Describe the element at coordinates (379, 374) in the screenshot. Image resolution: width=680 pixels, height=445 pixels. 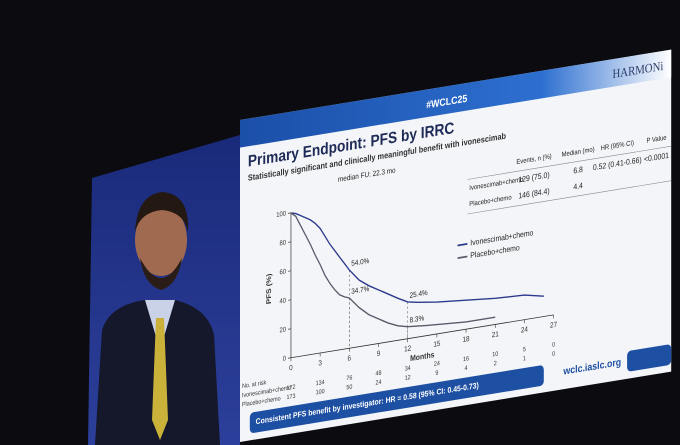
I see `at-risk-value: 48` at that location.